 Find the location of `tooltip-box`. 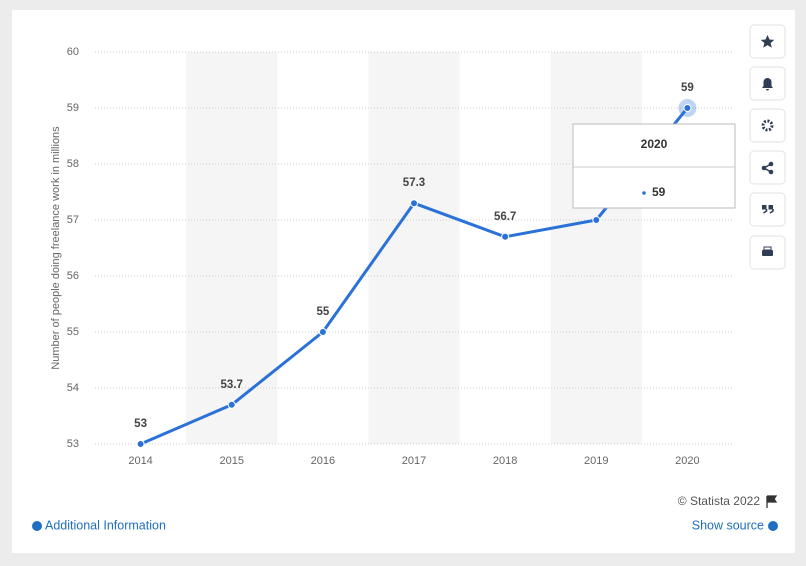

tooltip-box is located at coordinates (654, 166).